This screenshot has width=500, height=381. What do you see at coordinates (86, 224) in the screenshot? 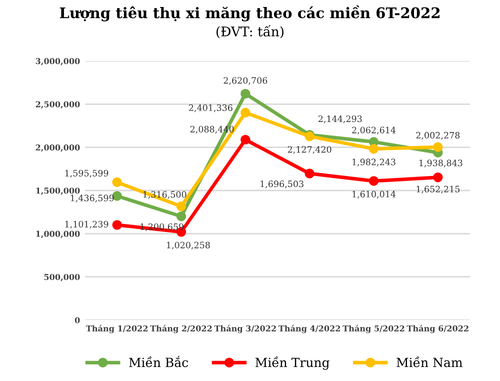
I see `data-label: 1,101,239` at bounding box center [86, 224].